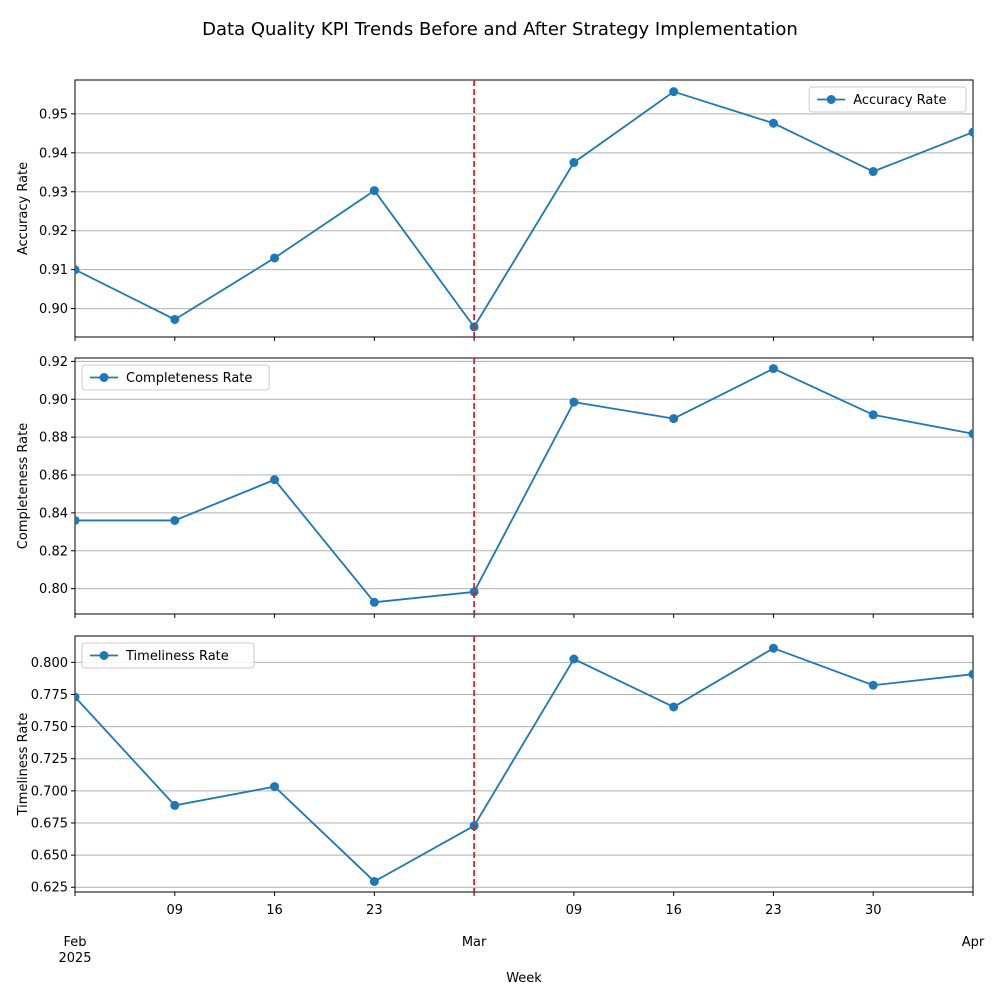 The width and height of the screenshot is (1000, 1000). I want to click on x-axis-label: Week, so click(524, 978).